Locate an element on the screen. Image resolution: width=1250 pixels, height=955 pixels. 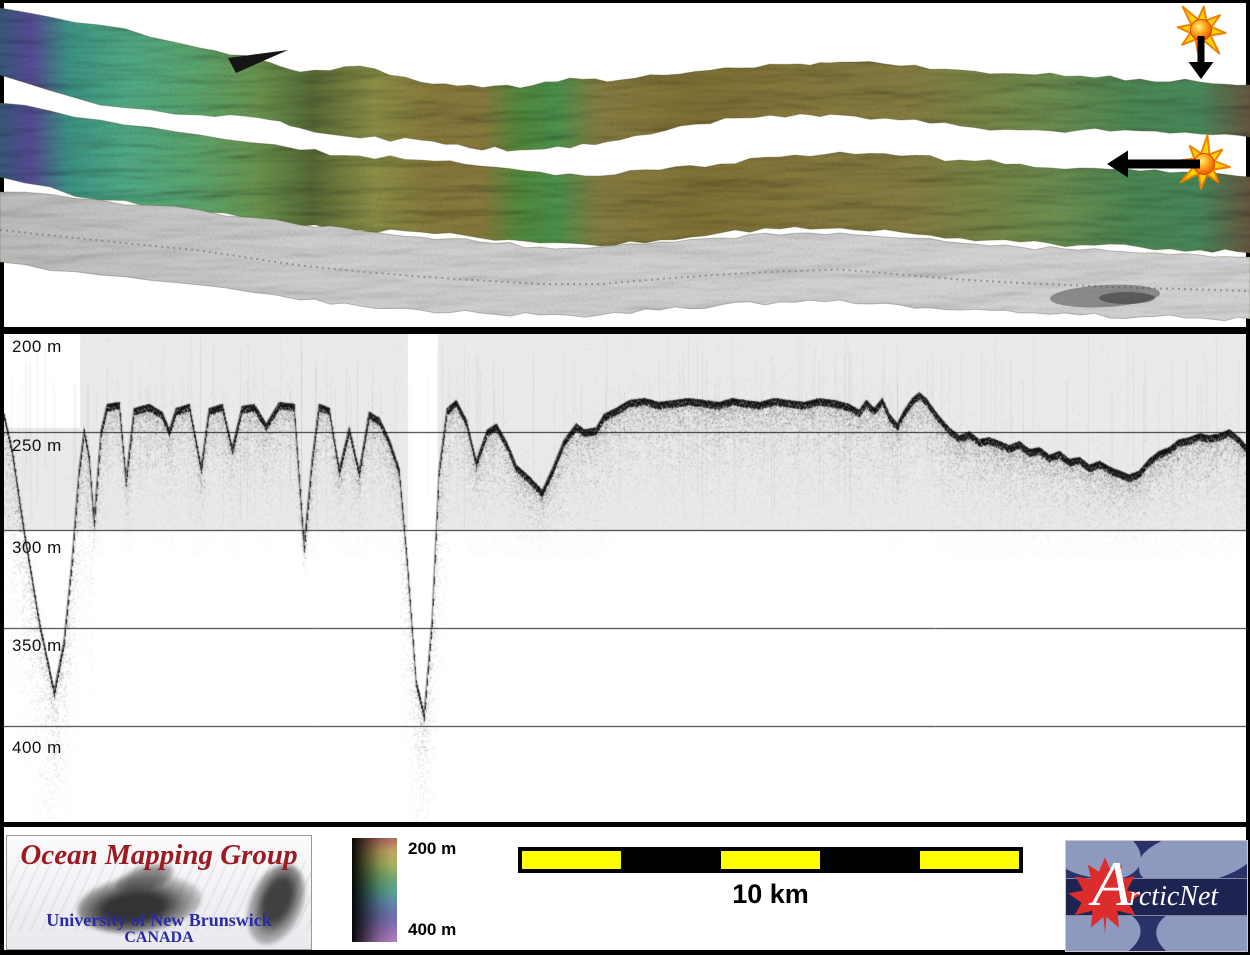
sun-illumination-left-icon is located at coordinates (1169, 162).